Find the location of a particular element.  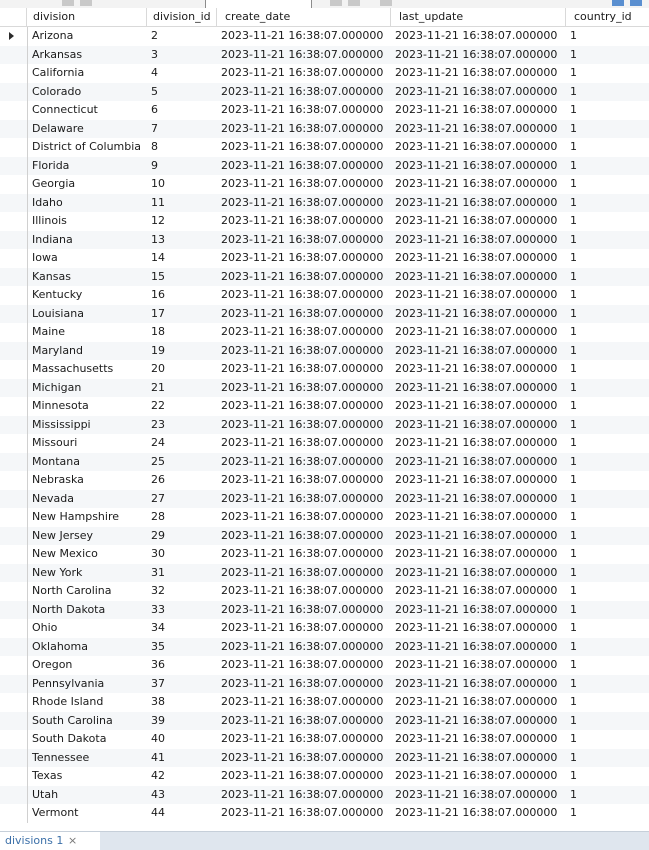

column-header-division: division is located at coordinates (87, 17).